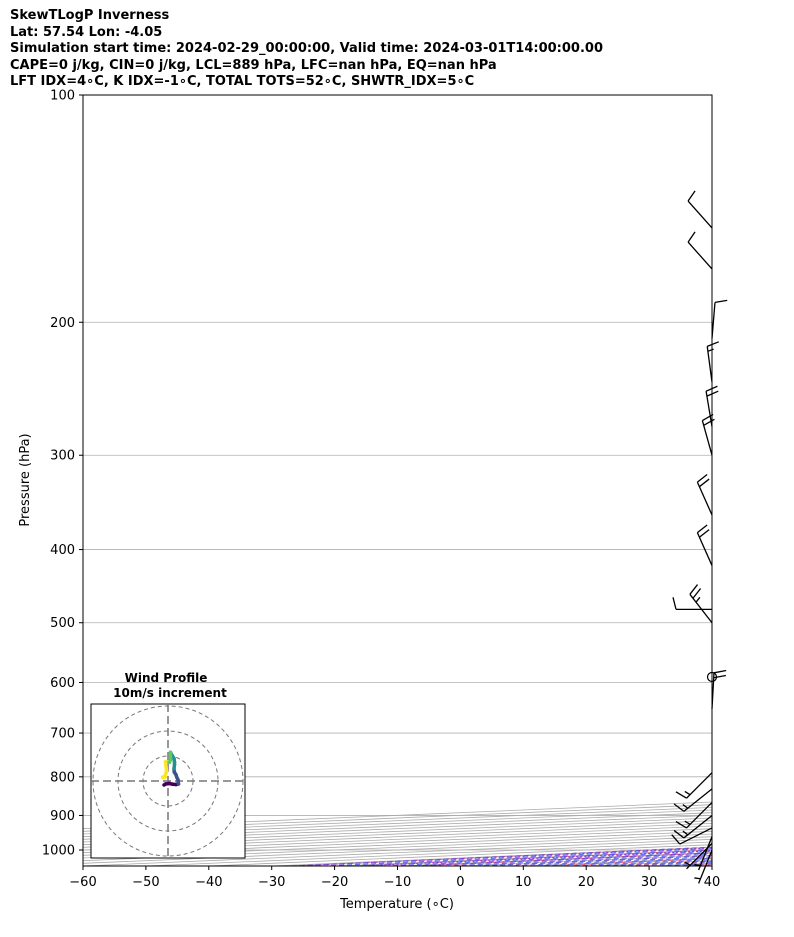 This screenshot has width=794, height=937. I want to click on y-tick-label: 500, so click(62, 623).